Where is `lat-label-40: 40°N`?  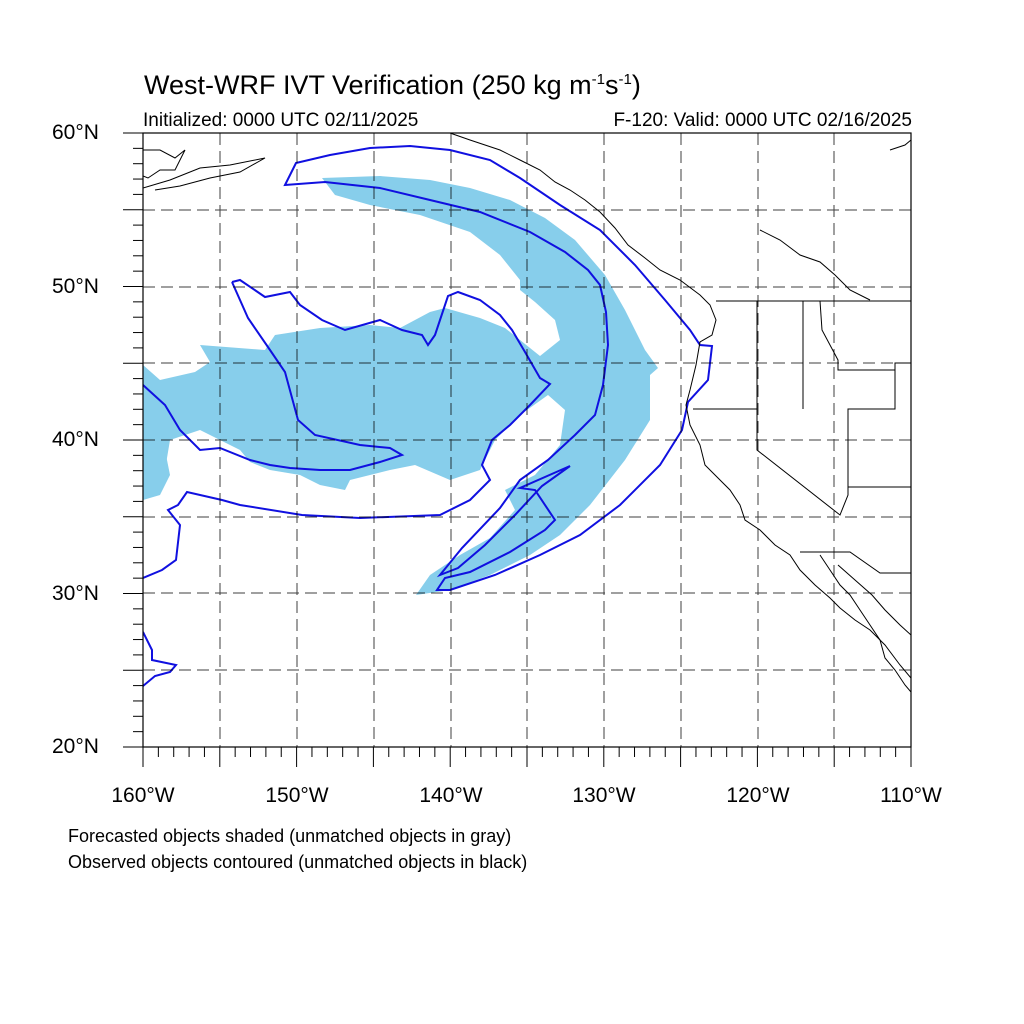 lat-label-40: 40°N is located at coordinates (75, 439).